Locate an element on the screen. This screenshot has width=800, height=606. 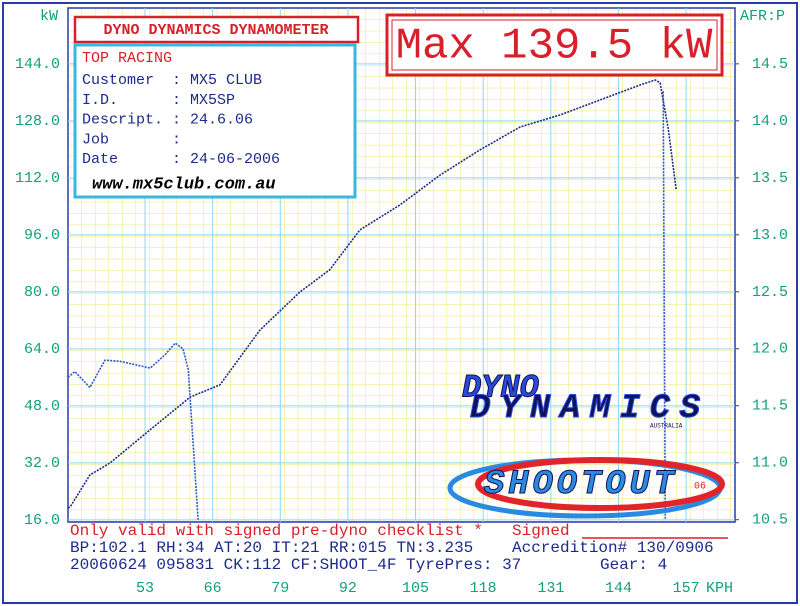
y-tick-label: 96.0 is located at coordinates (42, 235).